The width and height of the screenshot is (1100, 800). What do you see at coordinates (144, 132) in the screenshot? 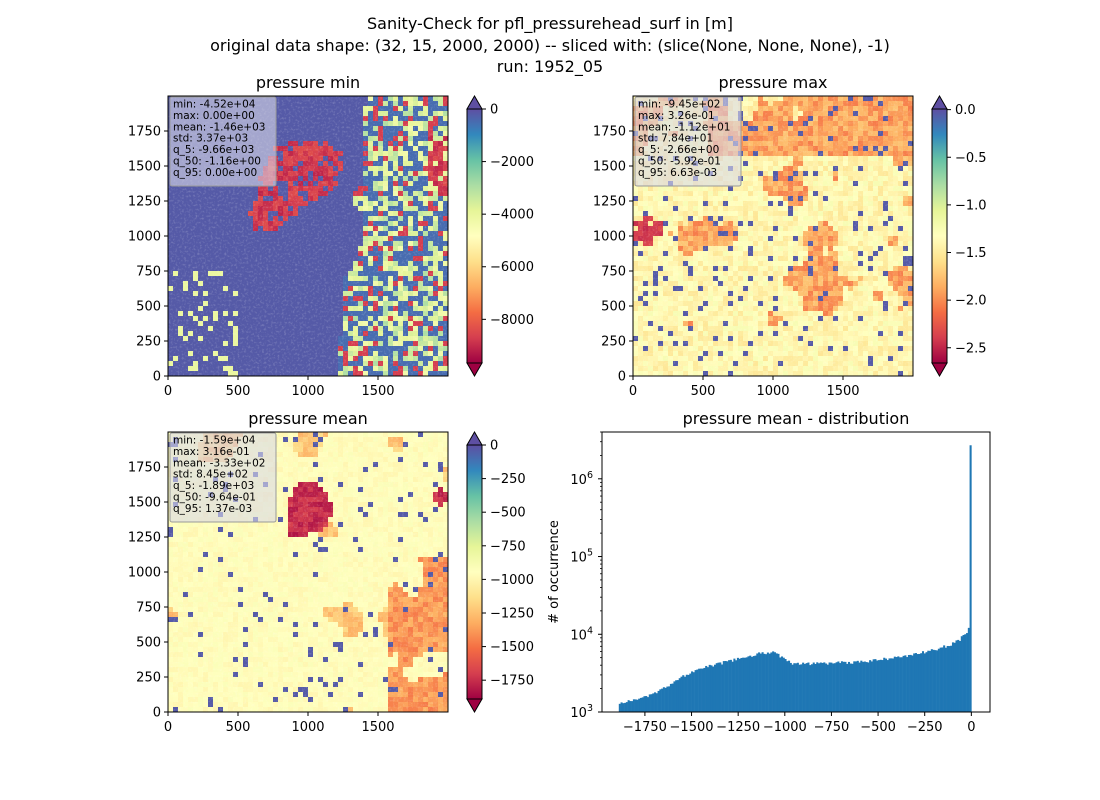
I see `y-tick-label: 1750` at bounding box center [144, 132].